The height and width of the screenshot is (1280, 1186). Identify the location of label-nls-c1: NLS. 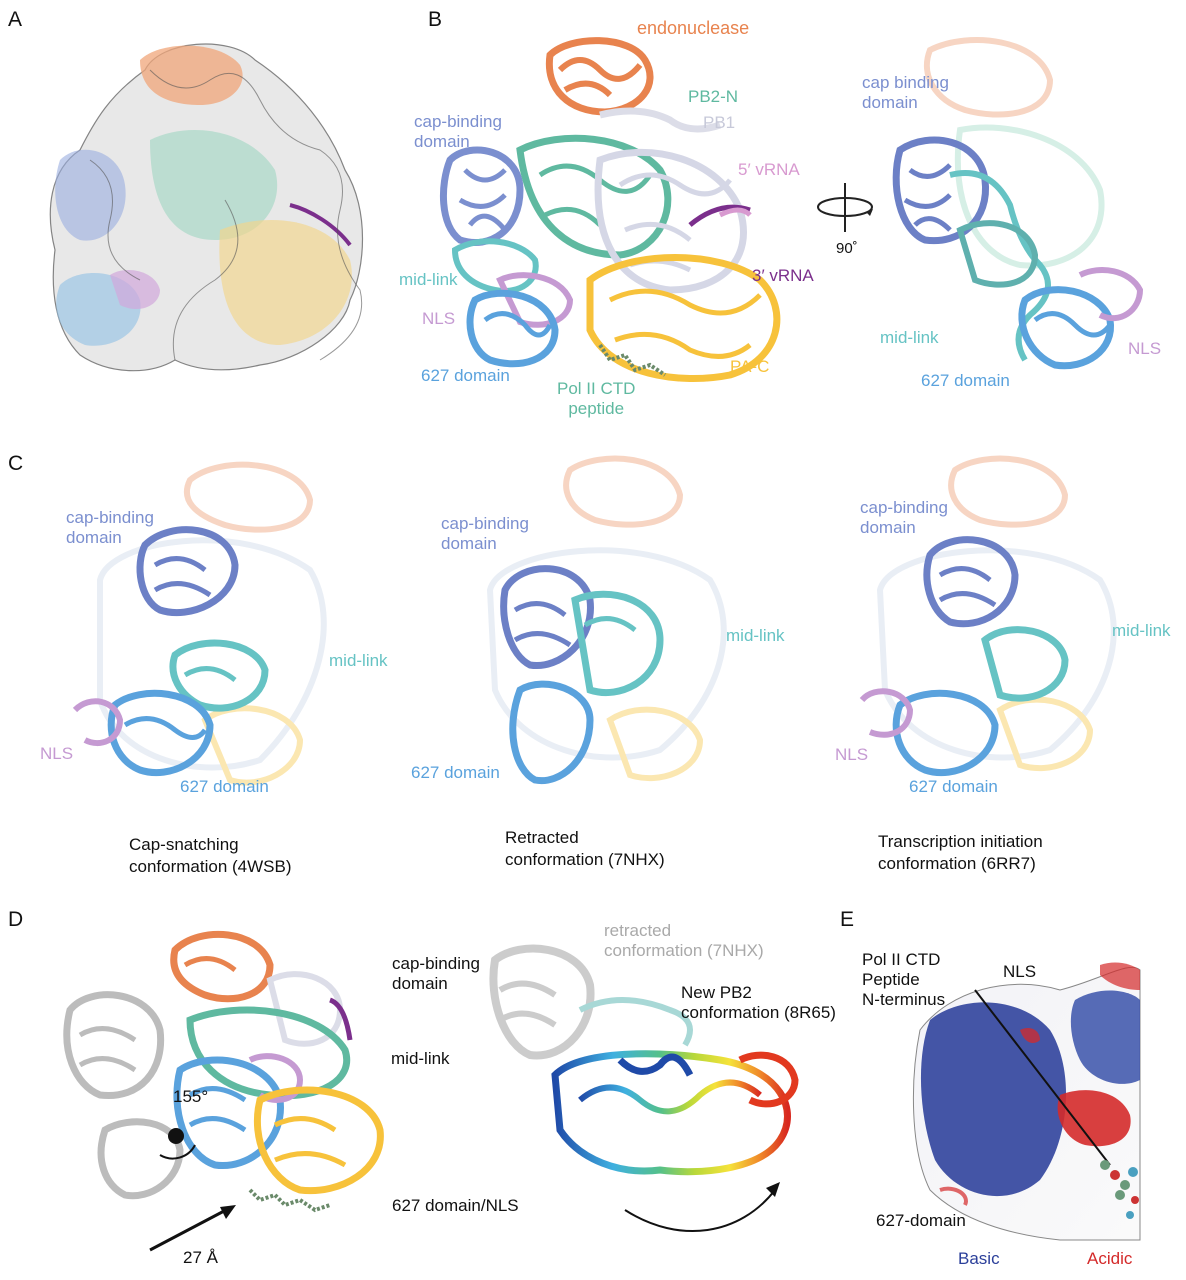
(57, 753).